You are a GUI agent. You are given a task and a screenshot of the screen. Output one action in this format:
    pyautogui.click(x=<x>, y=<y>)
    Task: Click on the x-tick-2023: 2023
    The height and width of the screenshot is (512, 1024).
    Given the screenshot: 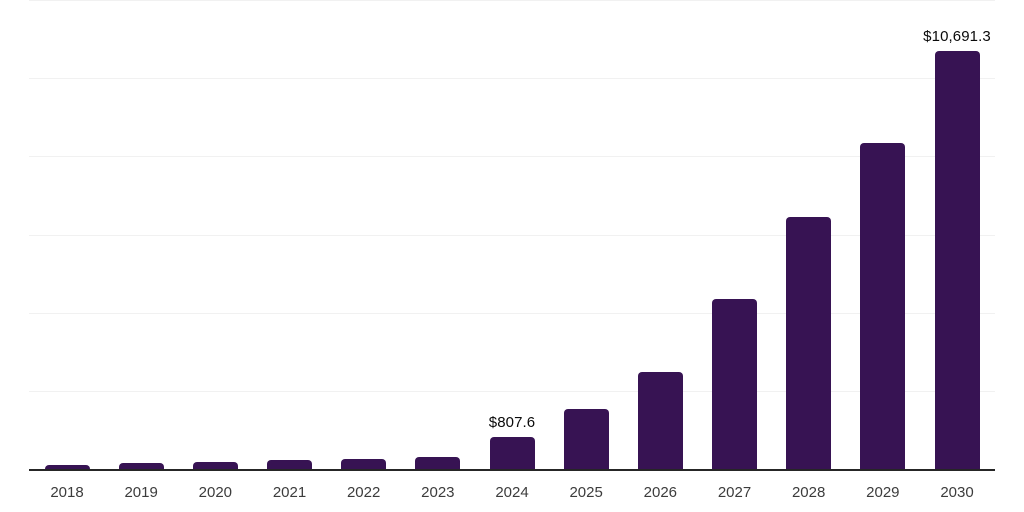 What is the action you would take?
    pyautogui.click(x=438, y=492)
    